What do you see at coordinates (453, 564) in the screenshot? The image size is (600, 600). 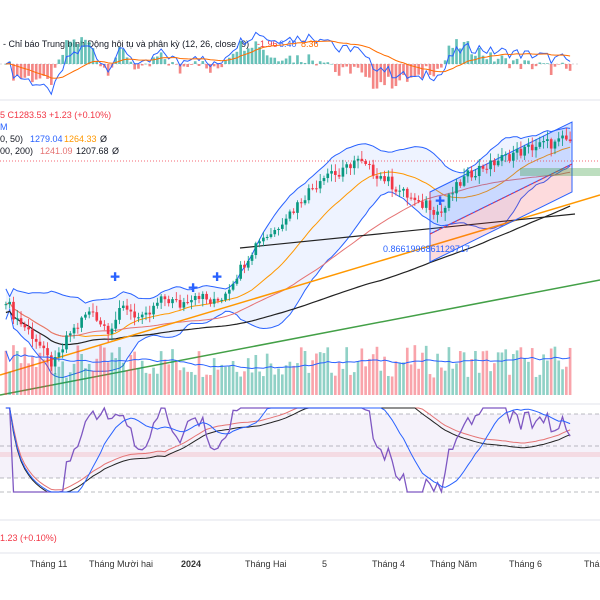 I see `x-tick-label: Tháng Năm` at bounding box center [453, 564].